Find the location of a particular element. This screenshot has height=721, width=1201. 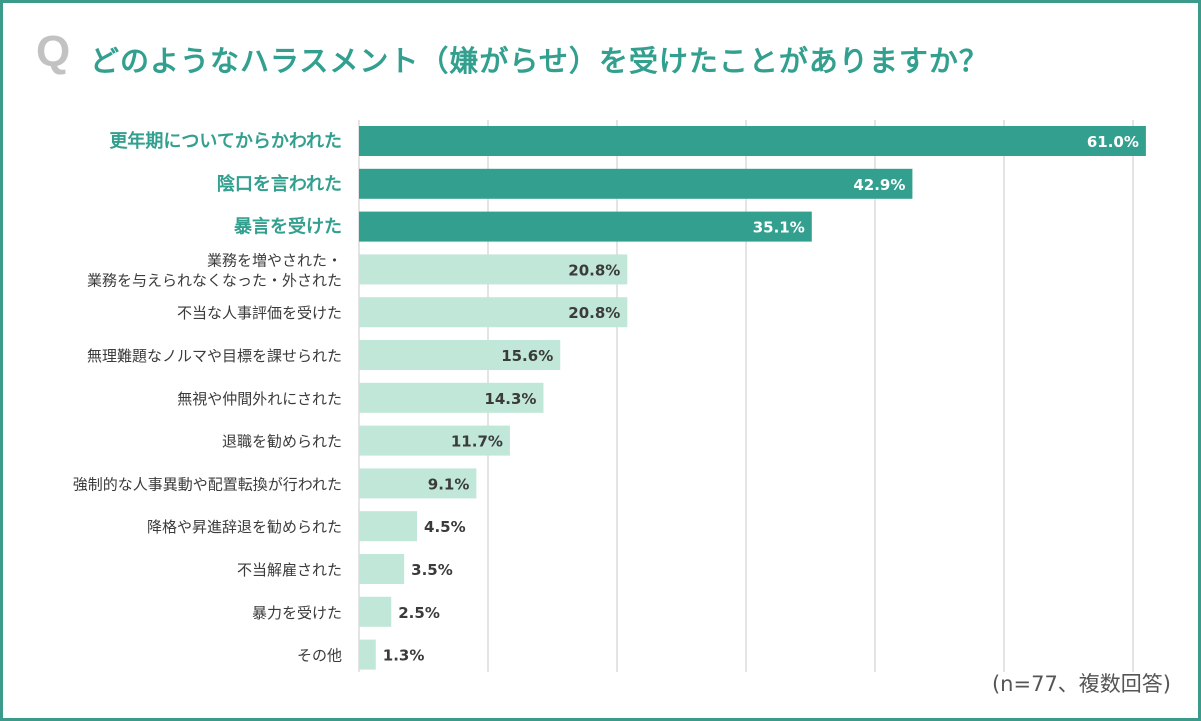

value-label: 15.6% is located at coordinates (527, 356).